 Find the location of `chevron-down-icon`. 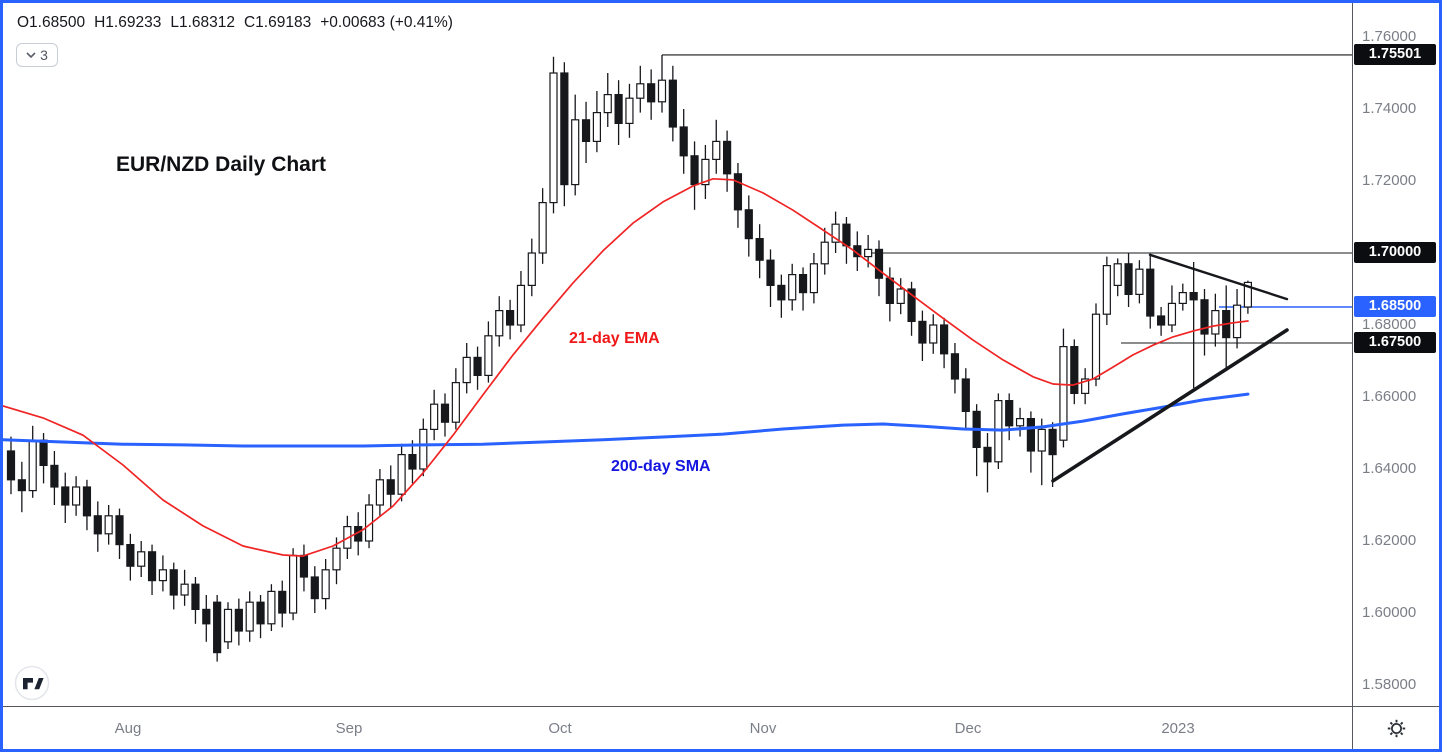

chevron-down-icon is located at coordinates (31, 55).